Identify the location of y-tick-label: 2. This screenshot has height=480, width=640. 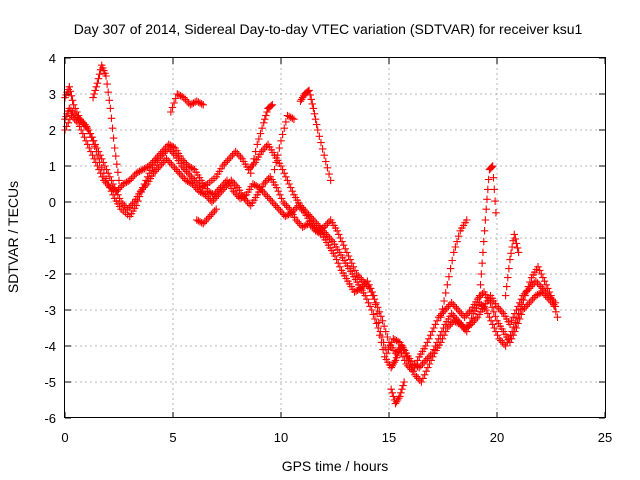
(52, 130).